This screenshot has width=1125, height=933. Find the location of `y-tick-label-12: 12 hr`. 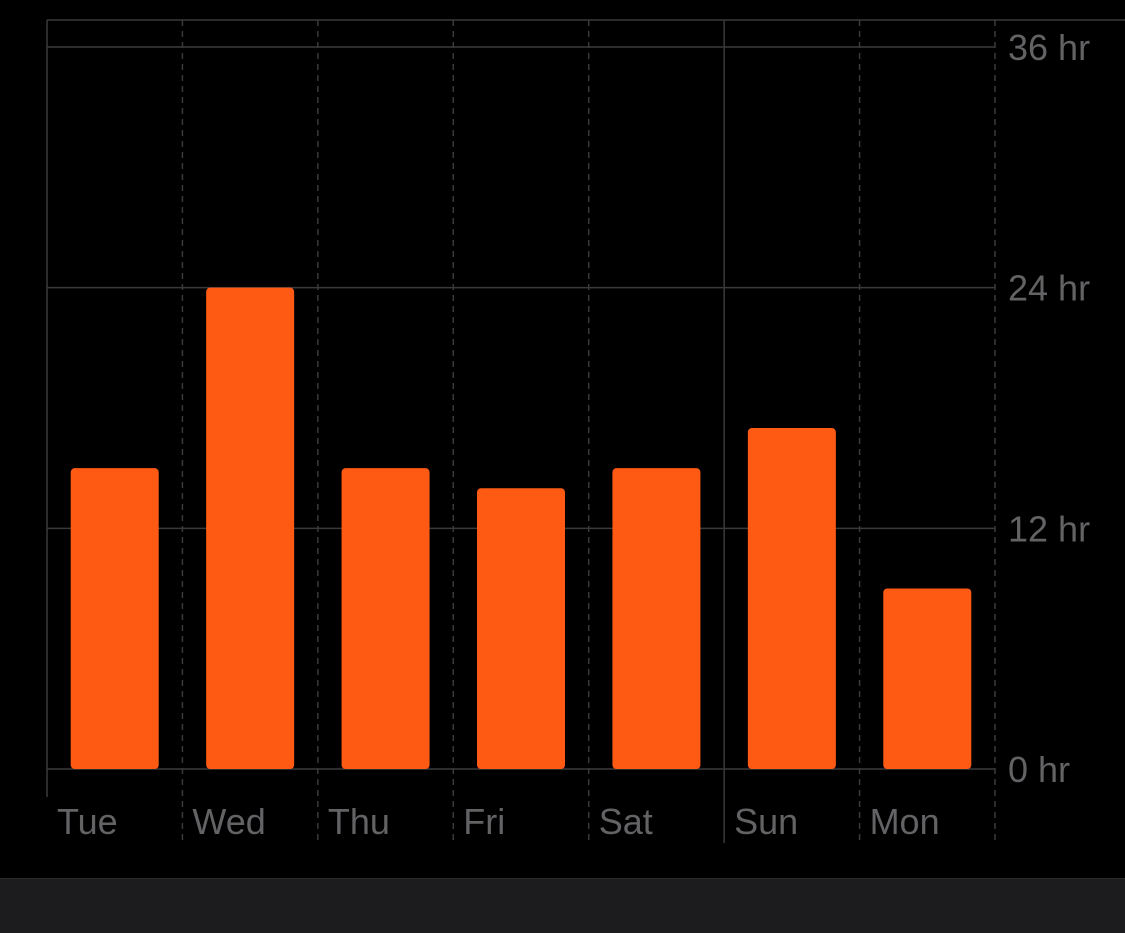

y-tick-label-12: 12 hr is located at coordinates (1049, 528).